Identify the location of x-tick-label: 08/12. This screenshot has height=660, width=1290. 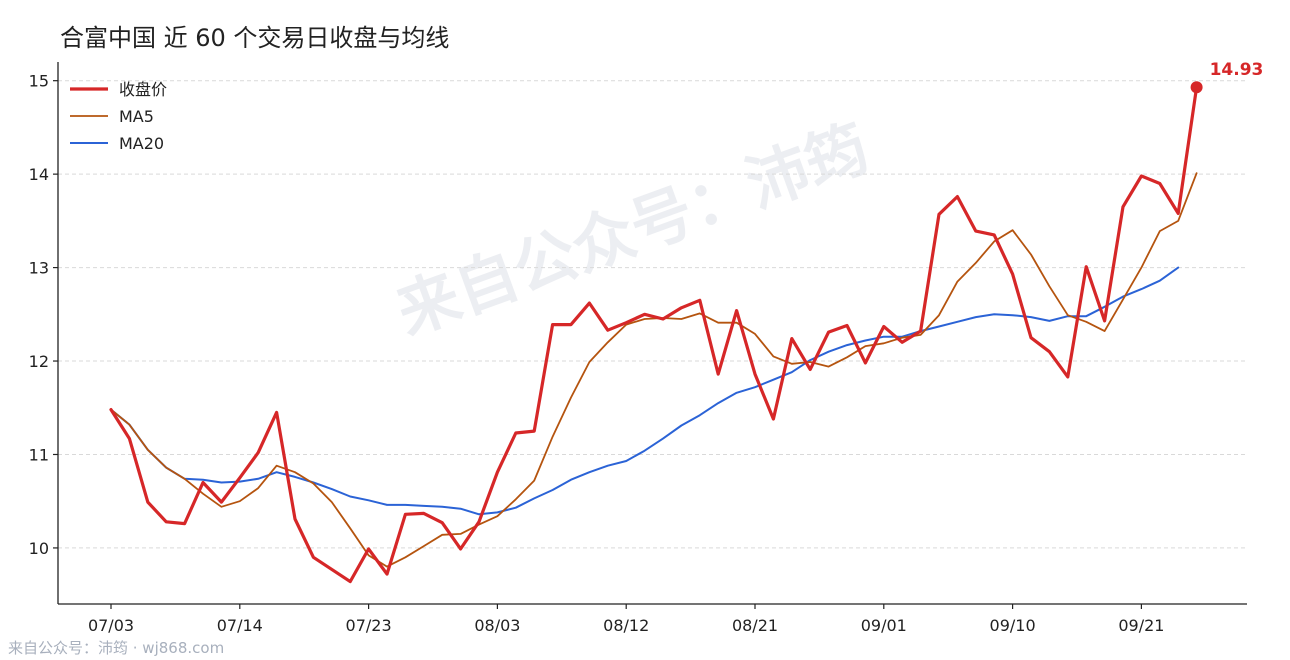
(626, 625).